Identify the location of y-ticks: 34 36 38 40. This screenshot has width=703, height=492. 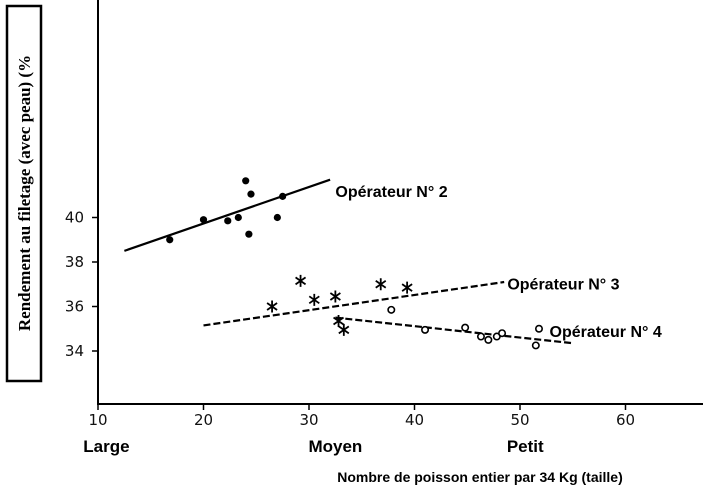
(81, 284).